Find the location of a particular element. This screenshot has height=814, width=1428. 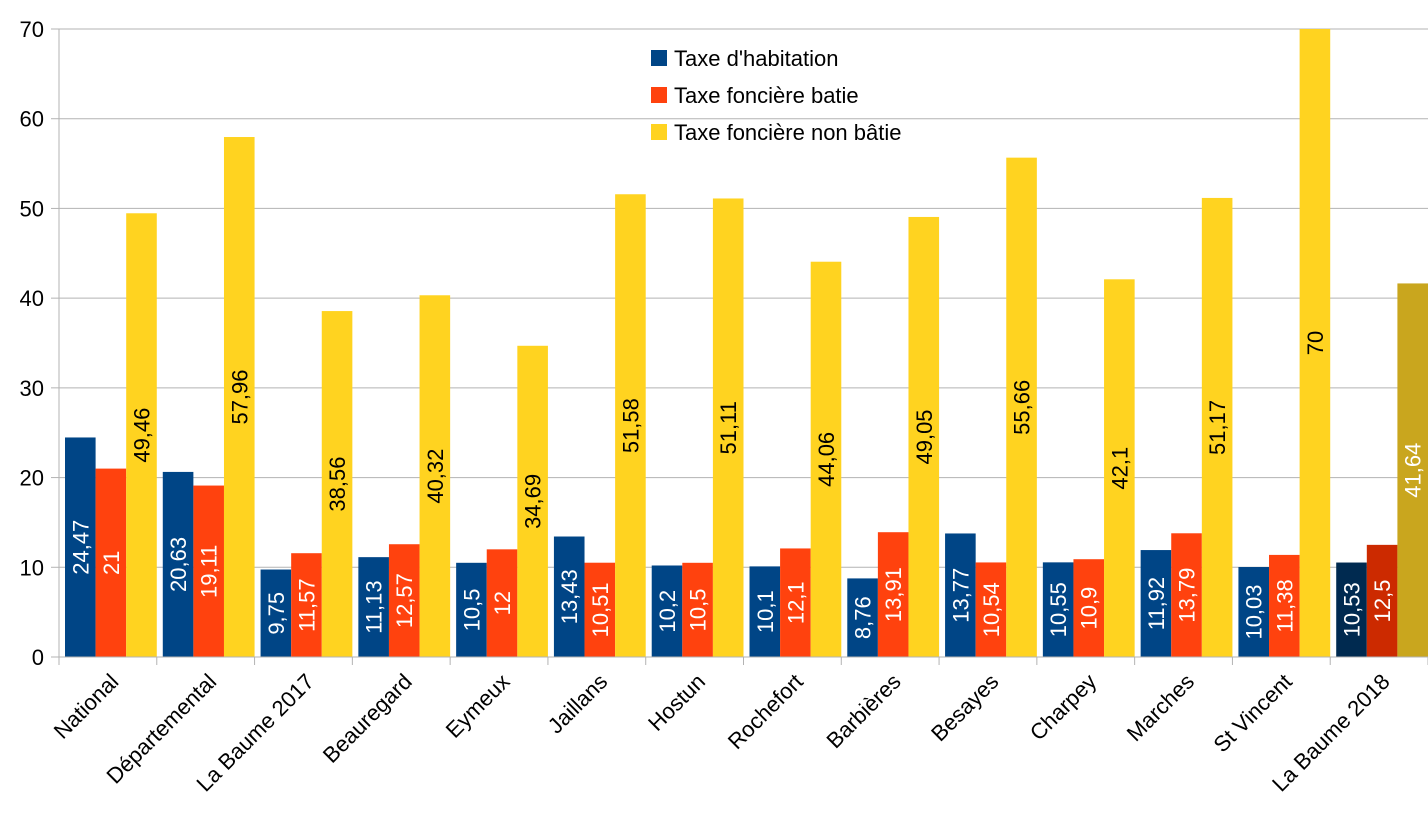

data-label: 12,57 is located at coordinates (404, 600).